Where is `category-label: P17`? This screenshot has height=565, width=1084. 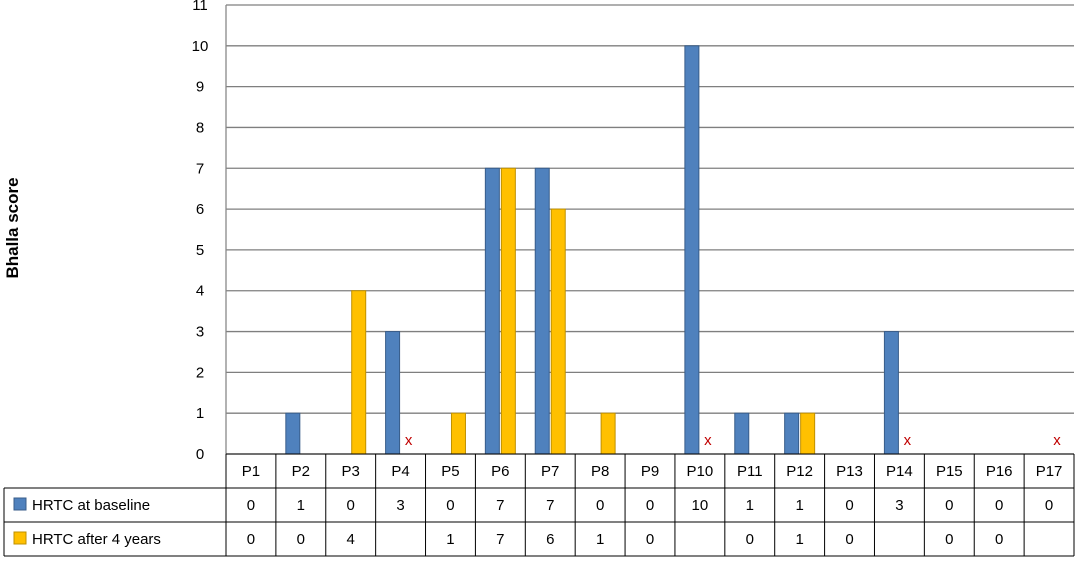 category-label: P17 is located at coordinates (1049, 471).